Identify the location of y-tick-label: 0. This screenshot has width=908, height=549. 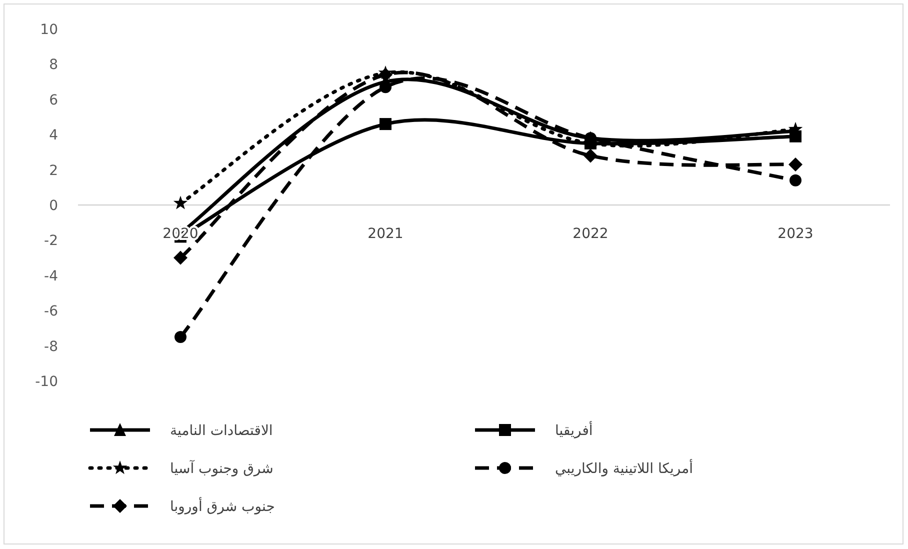
(53, 206).